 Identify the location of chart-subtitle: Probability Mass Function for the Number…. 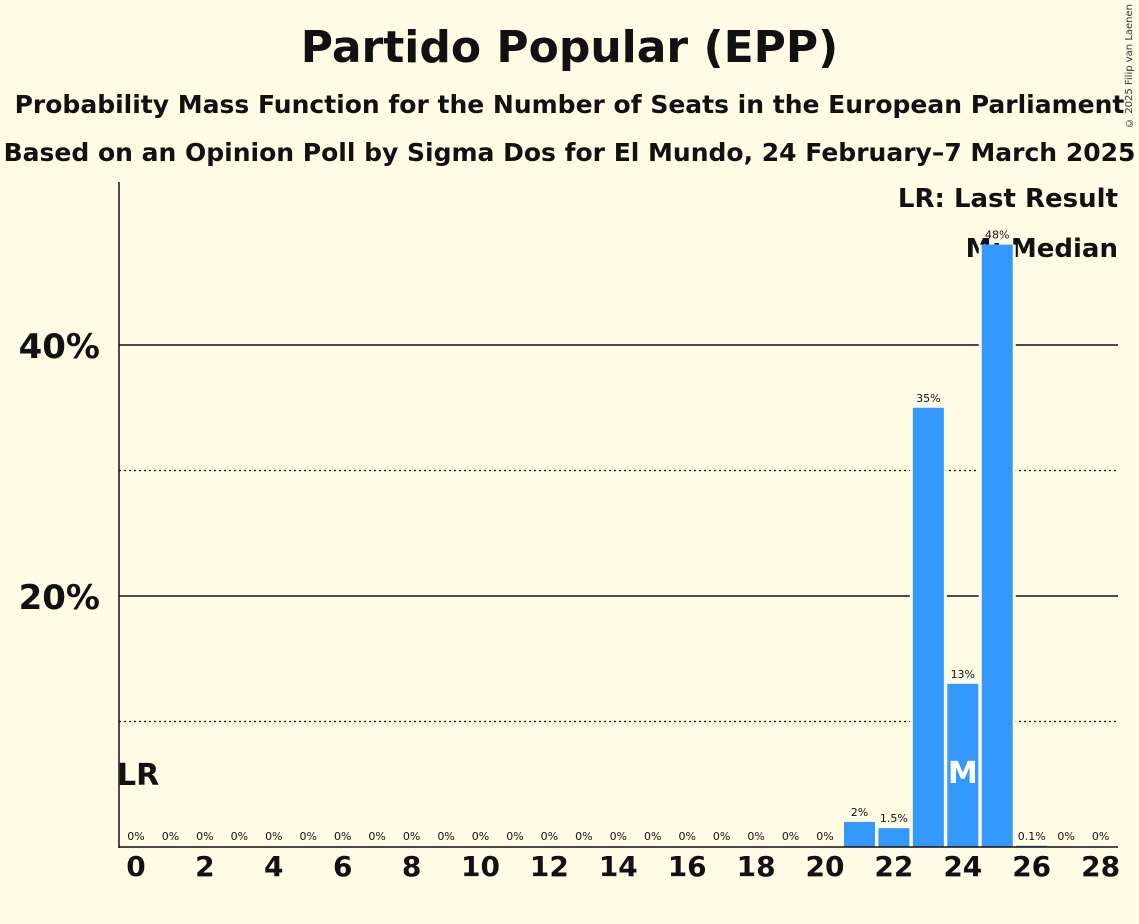
(569, 104).